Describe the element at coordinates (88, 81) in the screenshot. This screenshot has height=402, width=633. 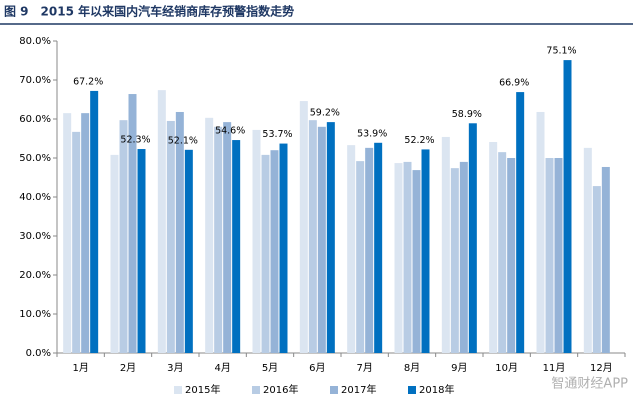
I see `value-label: 67.2%` at that location.